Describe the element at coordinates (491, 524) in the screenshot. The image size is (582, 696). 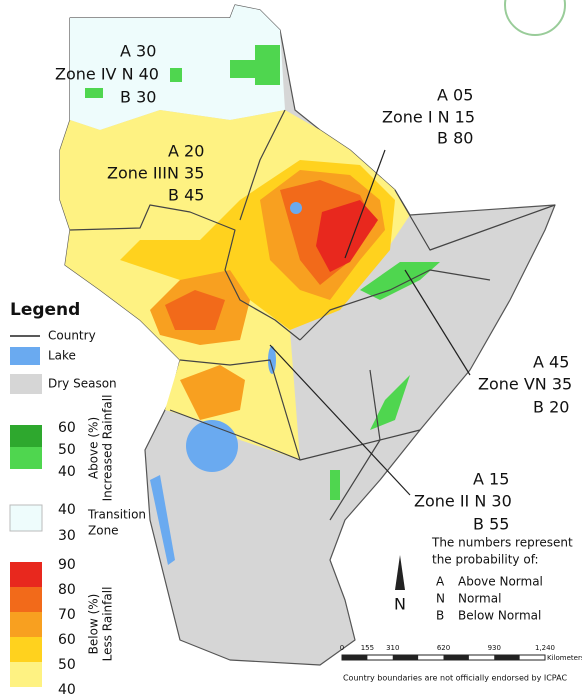
I see `zone-label: B 55` at that location.